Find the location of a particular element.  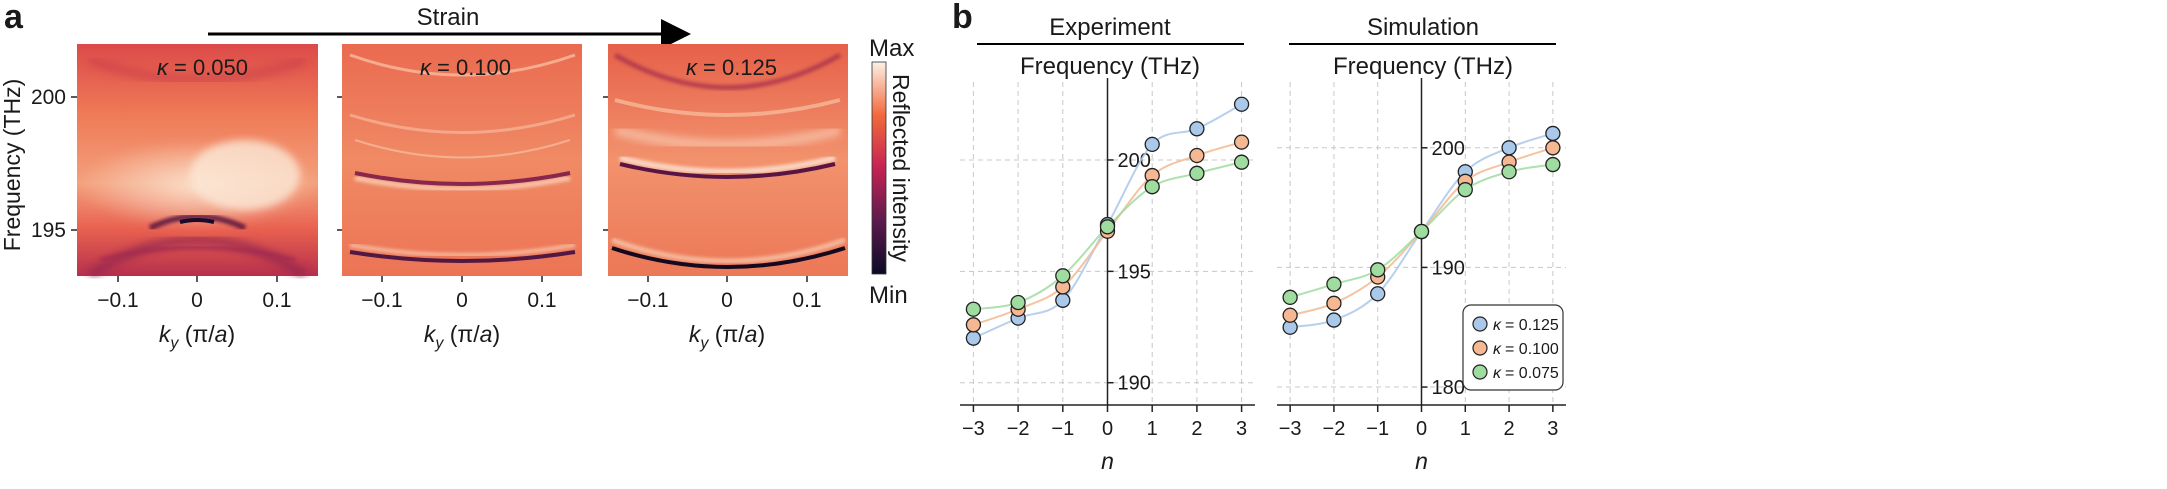

experiment-subtitle: Frequency (THz) is located at coordinates (1110, 66).